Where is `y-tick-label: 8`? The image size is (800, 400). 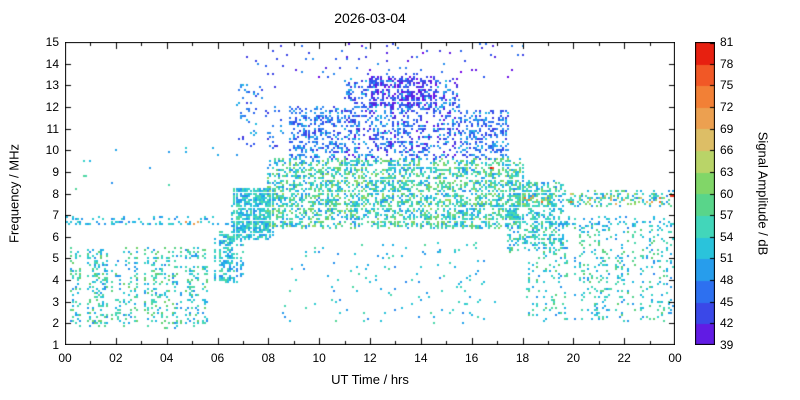 y-tick-label: 8 is located at coordinates (55, 193).